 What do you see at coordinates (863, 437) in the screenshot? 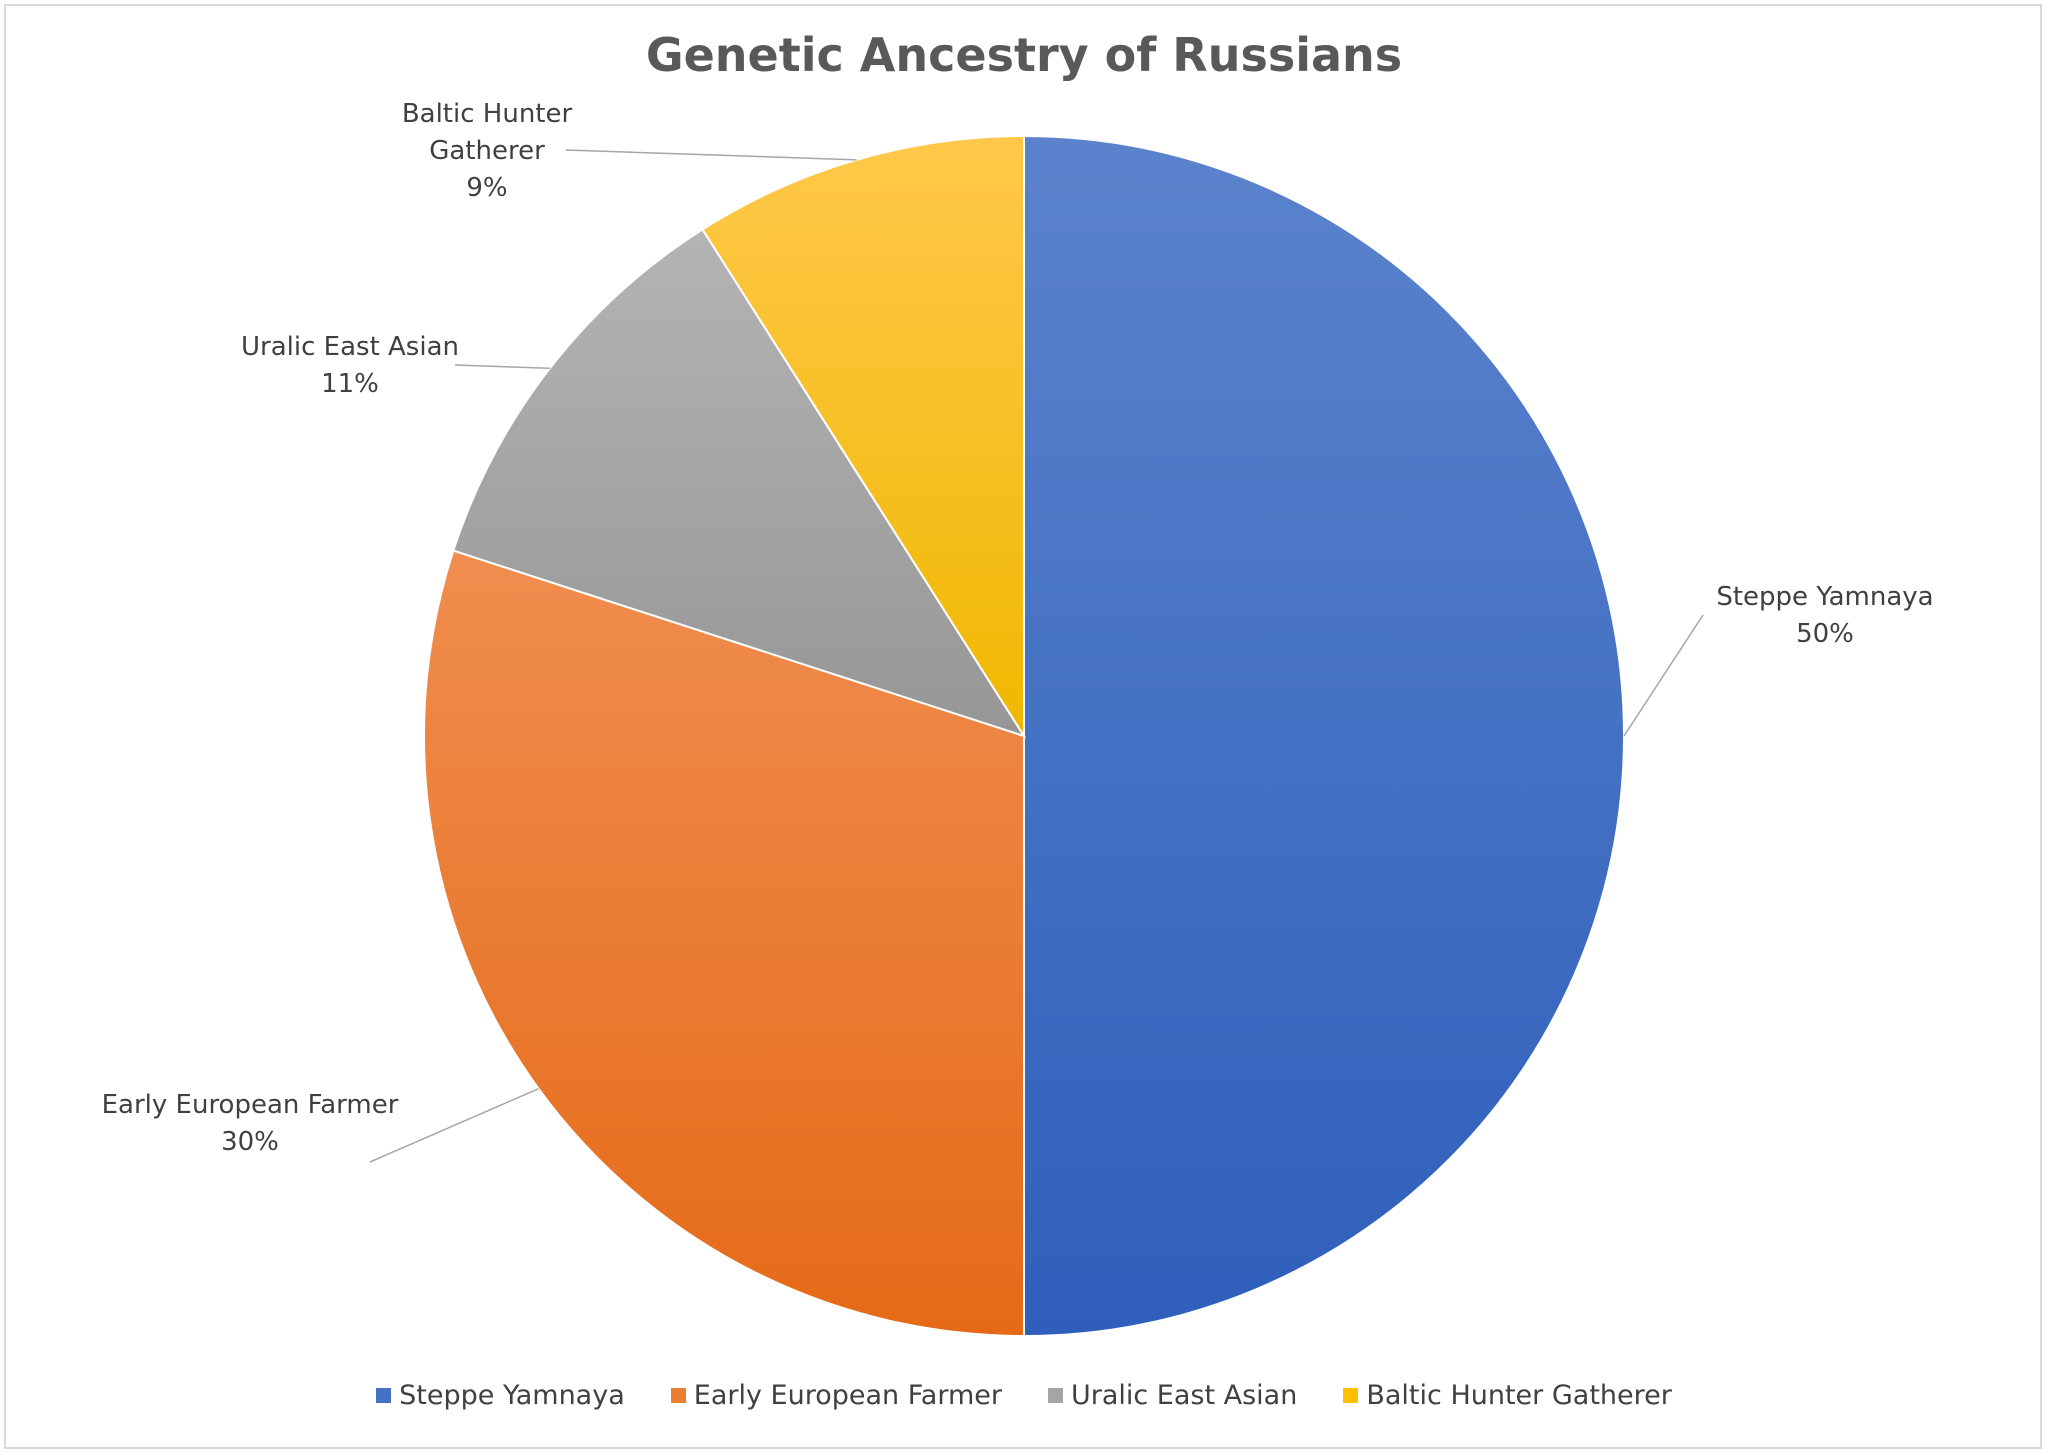
I see `pie-slice-baltic-hunter-gatherer` at bounding box center [863, 437].